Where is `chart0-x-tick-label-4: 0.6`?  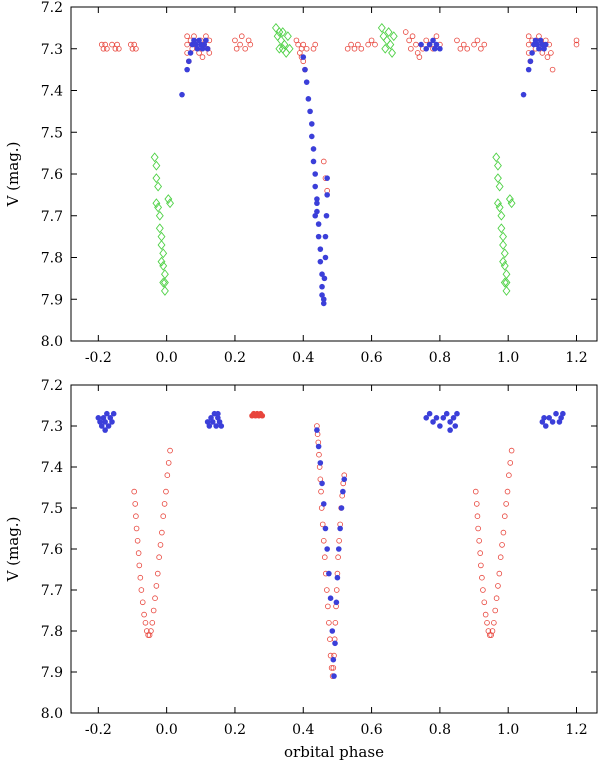
chart0-x-tick-label-4: 0.6 is located at coordinates (371, 358).